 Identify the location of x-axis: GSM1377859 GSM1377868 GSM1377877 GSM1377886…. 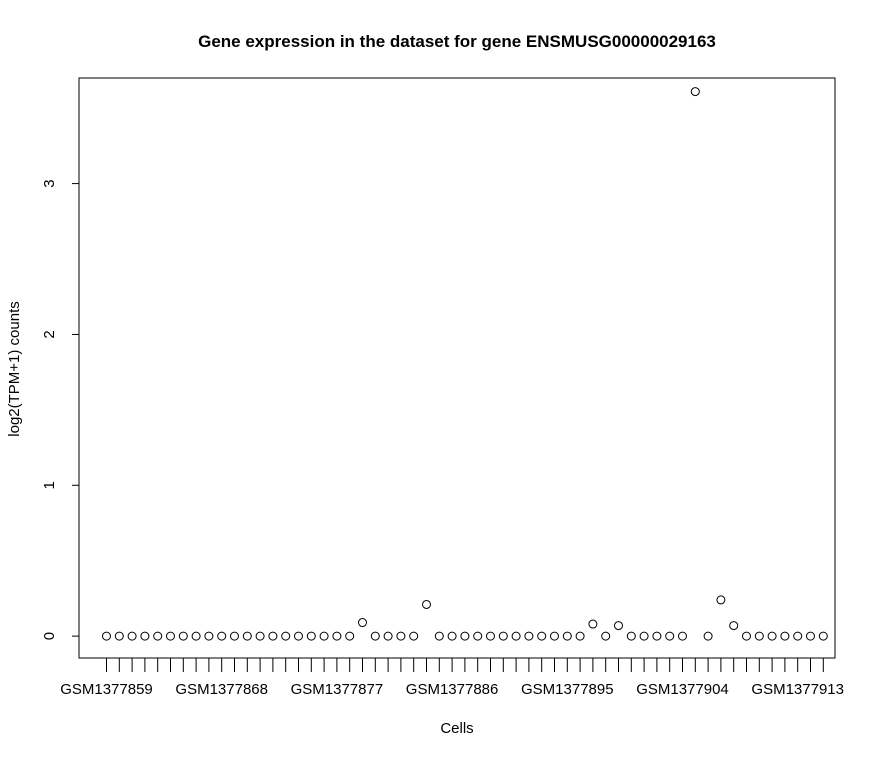
(452, 677).